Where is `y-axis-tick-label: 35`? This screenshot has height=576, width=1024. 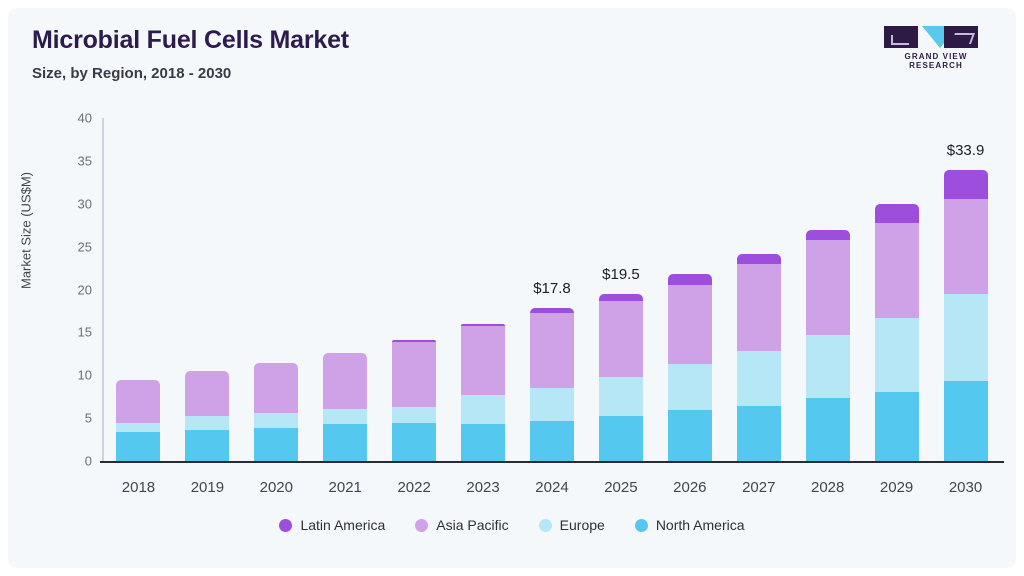 y-axis-tick-label: 35 is located at coordinates (84, 161).